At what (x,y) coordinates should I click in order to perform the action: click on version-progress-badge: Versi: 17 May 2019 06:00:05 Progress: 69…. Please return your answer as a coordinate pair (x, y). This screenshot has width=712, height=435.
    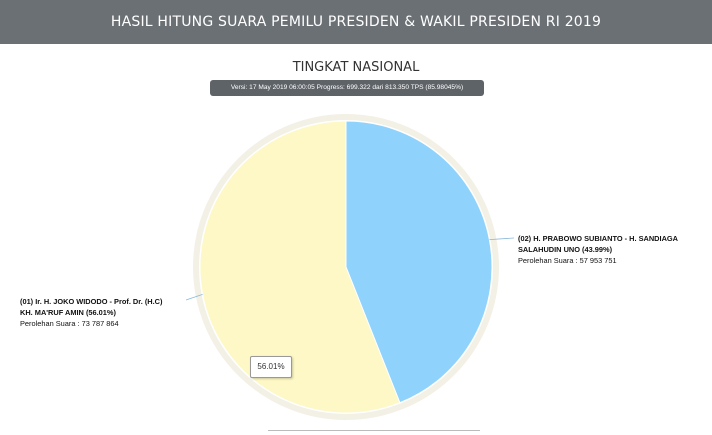
    Looking at the image, I should click on (347, 88).